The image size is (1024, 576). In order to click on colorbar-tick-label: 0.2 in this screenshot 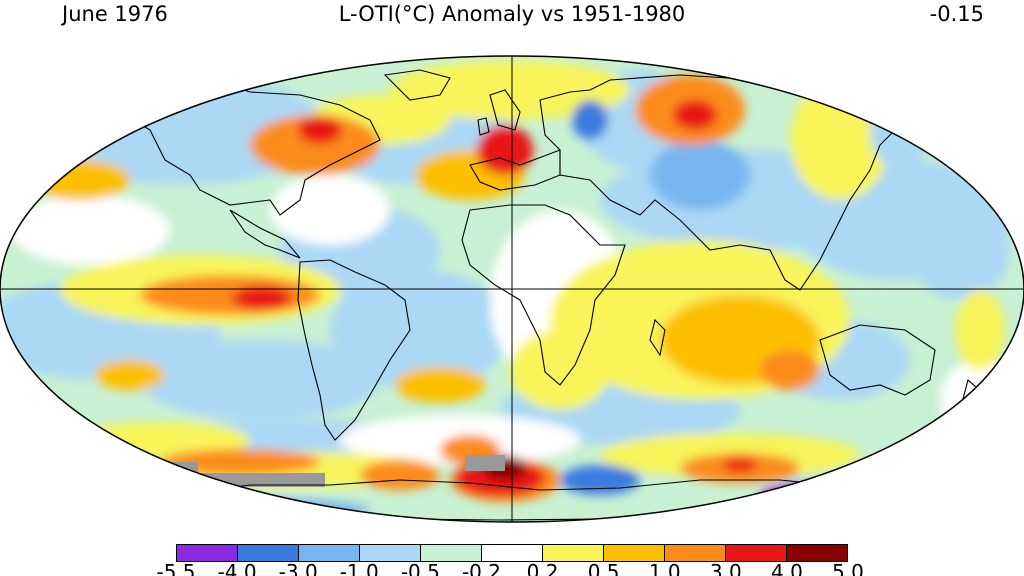, I will do `click(542, 568)`.